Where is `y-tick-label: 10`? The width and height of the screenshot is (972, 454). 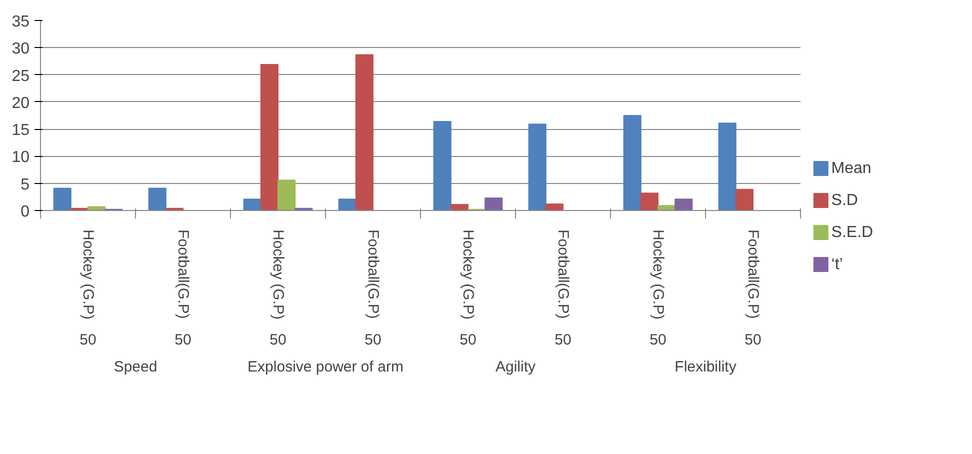
y-tick-label: 10 is located at coordinates (21, 157).